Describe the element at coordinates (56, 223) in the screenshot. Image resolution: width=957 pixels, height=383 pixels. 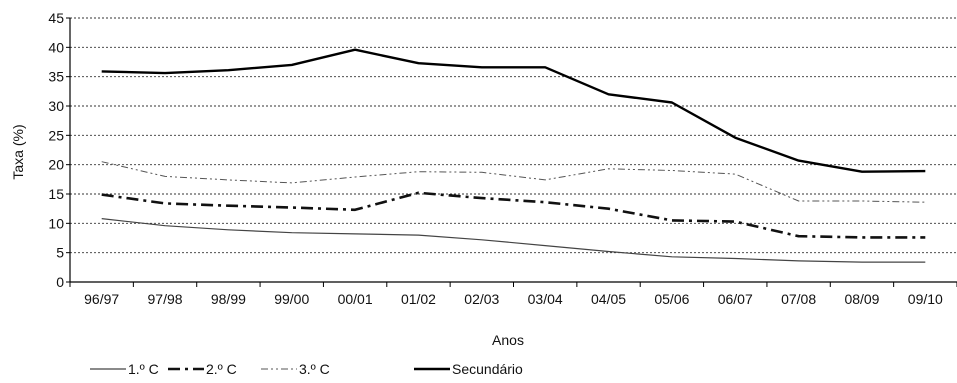
I see `y-tick-label: 10` at that location.